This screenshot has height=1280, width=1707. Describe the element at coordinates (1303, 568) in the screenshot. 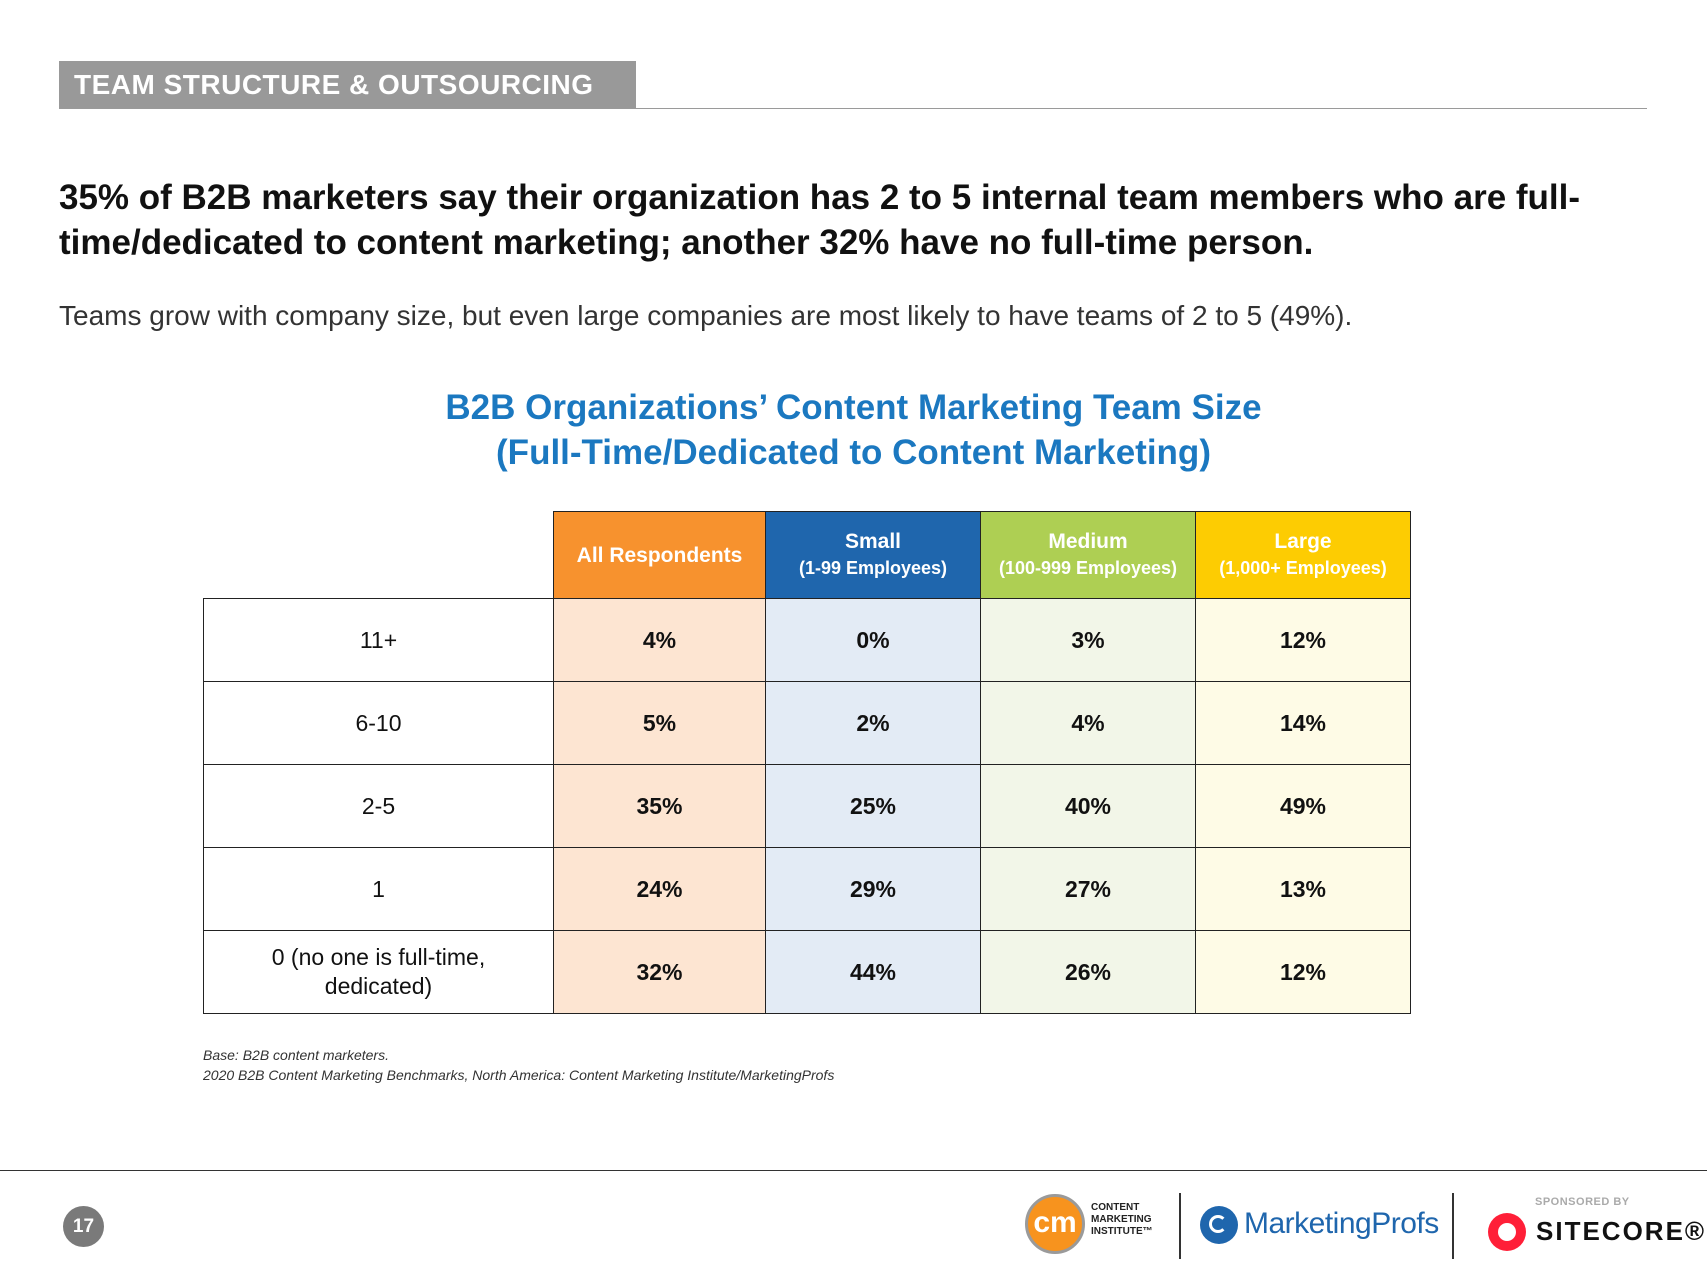

I see `column-header-sublabel: (1,000+ Employees)` at that location.